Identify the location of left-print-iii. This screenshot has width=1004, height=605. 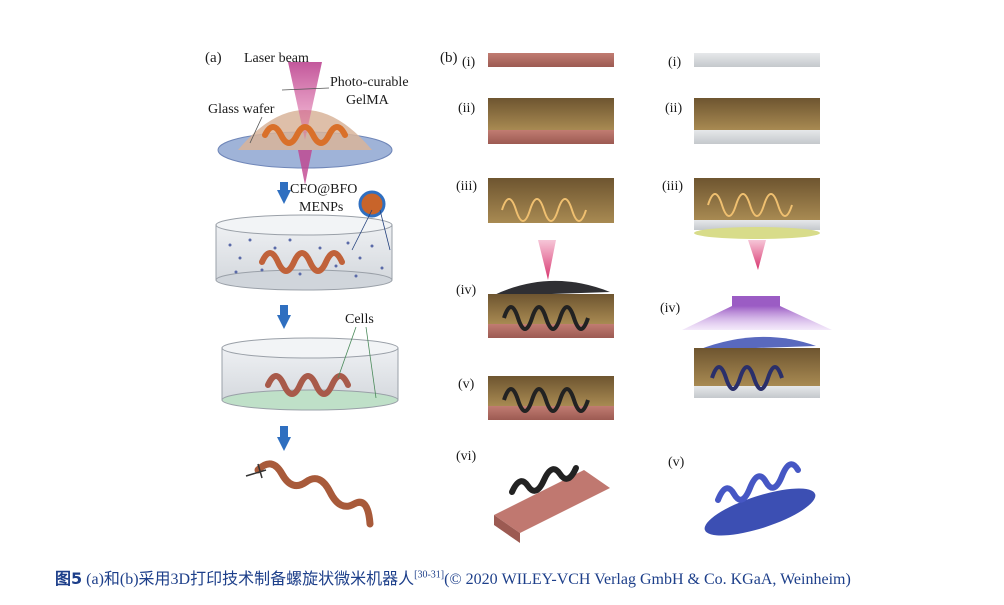
(551, 229).